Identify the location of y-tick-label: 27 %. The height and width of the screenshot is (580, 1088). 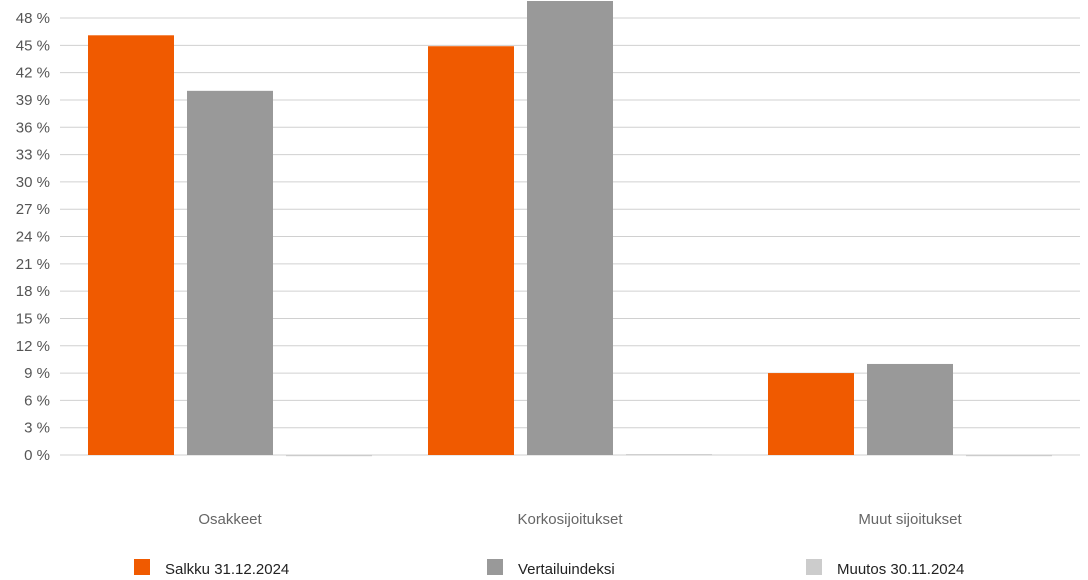
(33, 209).